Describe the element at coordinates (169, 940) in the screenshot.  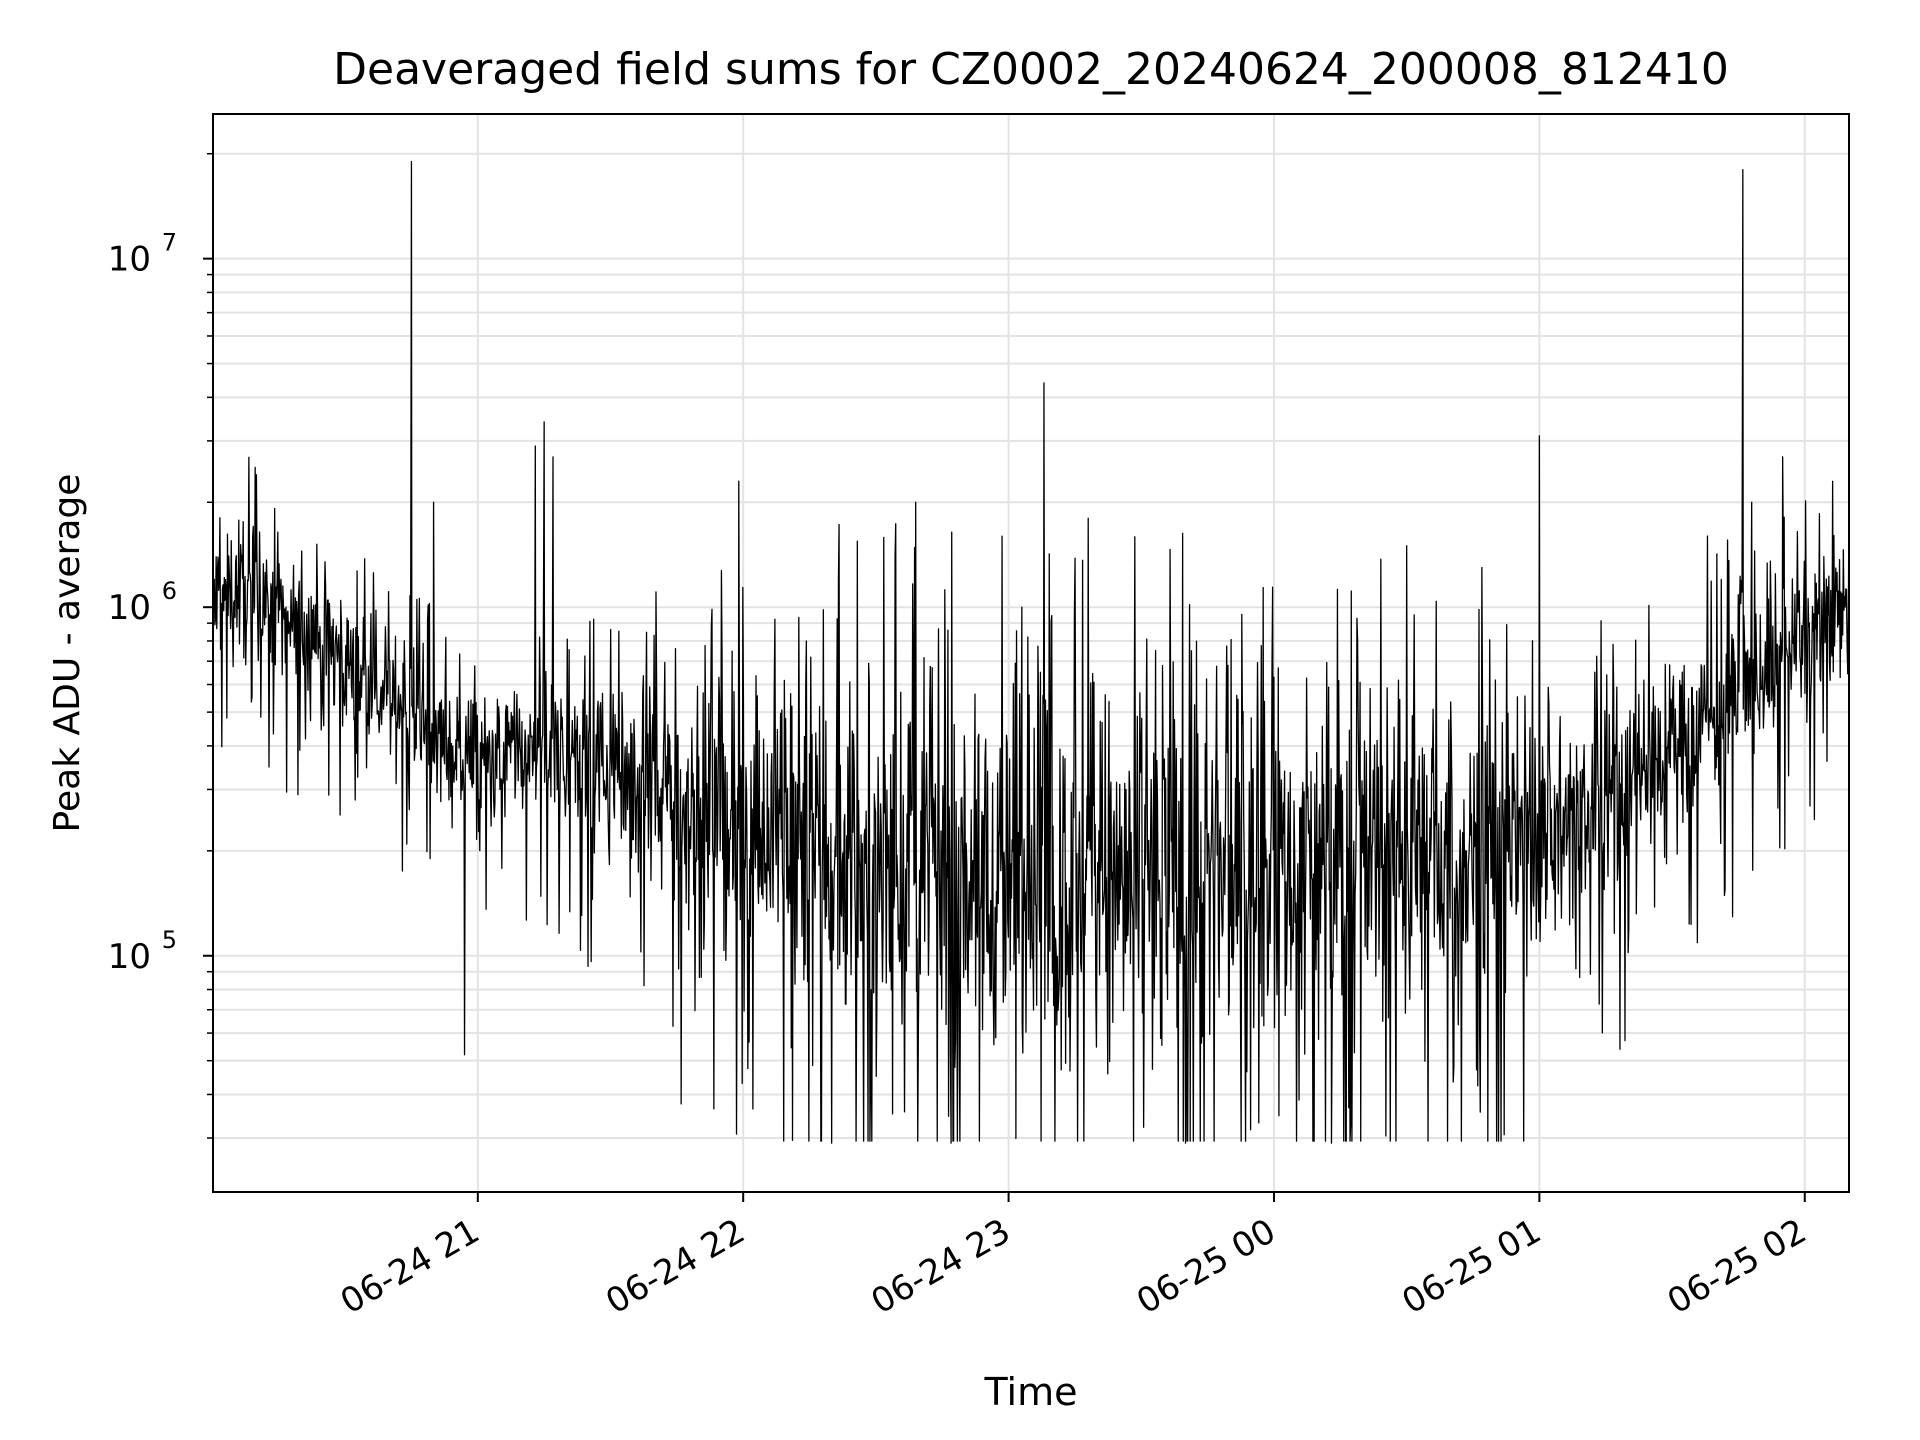
I see `y-tick-exponent: 5` at that location.